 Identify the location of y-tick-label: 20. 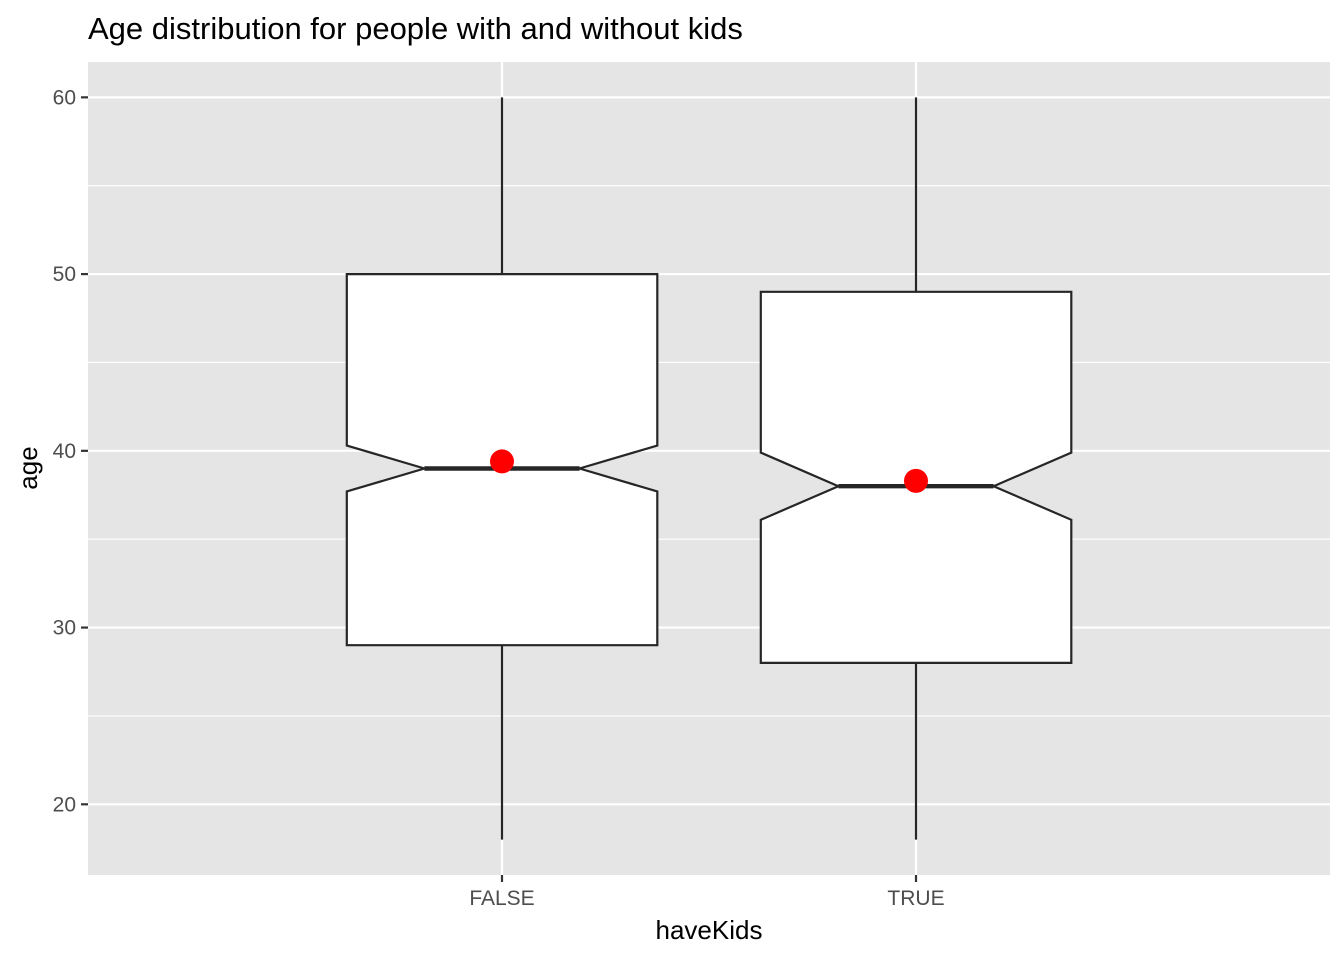
(64, 804).